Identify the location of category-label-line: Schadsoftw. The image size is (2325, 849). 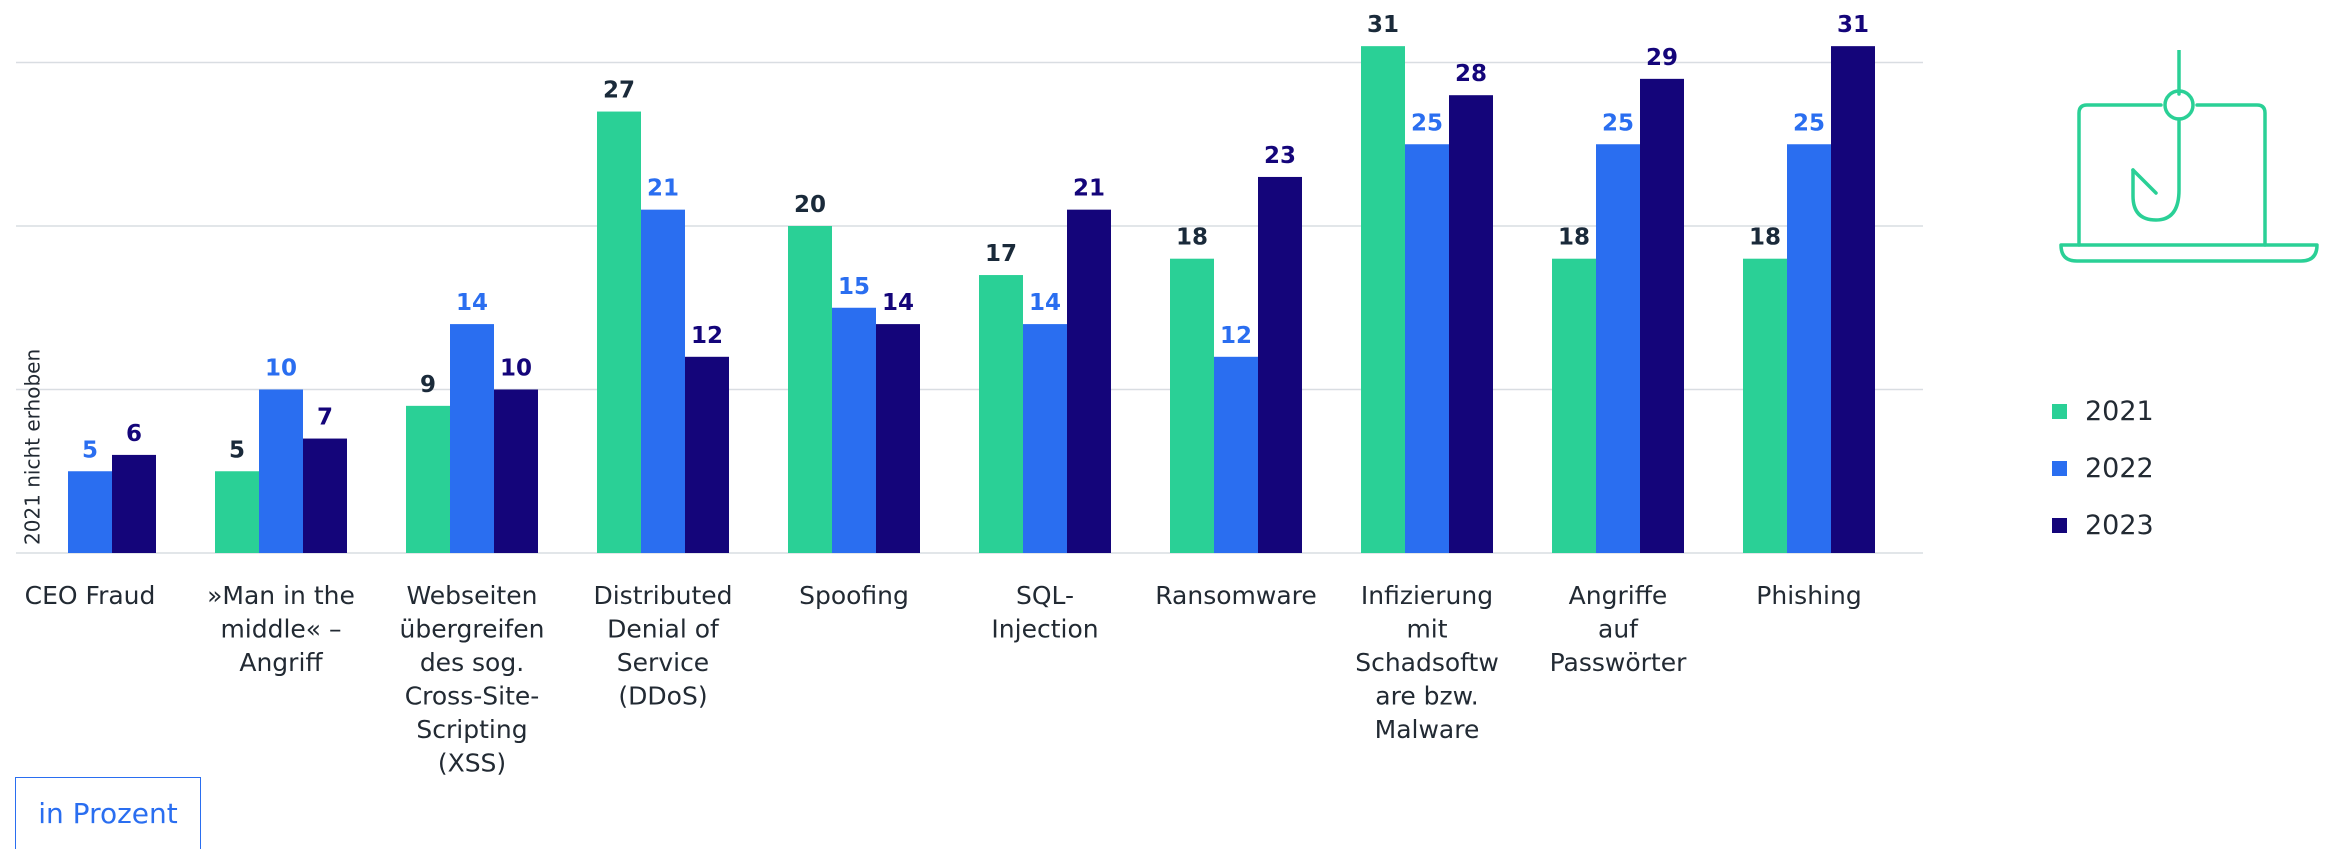
(1427, 662).